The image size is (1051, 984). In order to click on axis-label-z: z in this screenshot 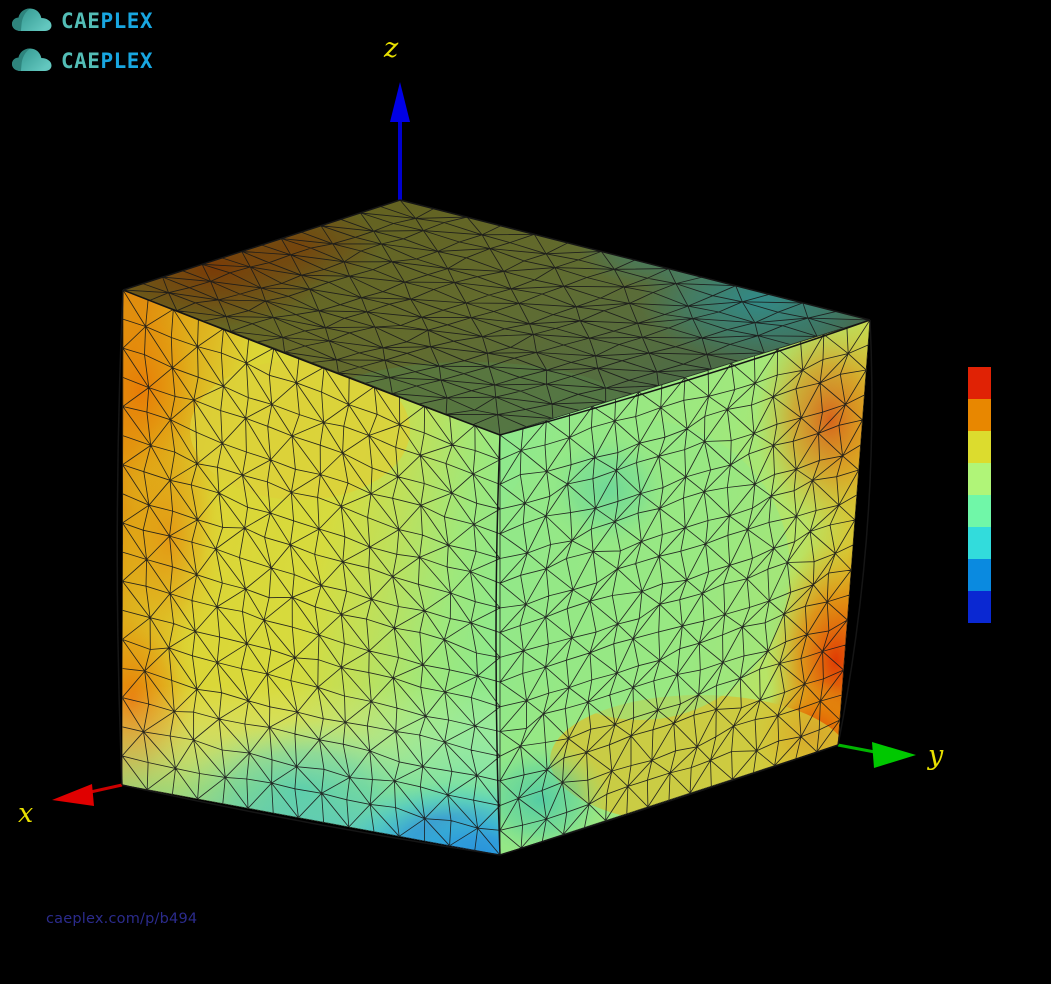, I will do `click(391, 48)`.